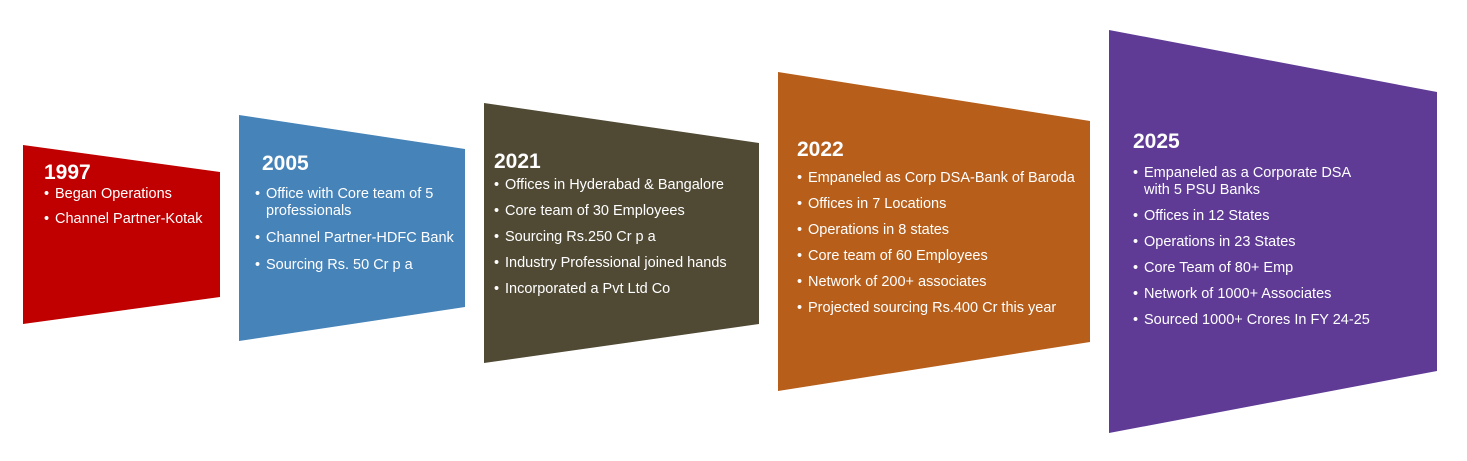 This screenshot has height=461, width=1467. What do you see at coordinates (942, 282) in the screenshot?
I see `list-item: Network of 200+ associates` at bounding box center [942, 282].